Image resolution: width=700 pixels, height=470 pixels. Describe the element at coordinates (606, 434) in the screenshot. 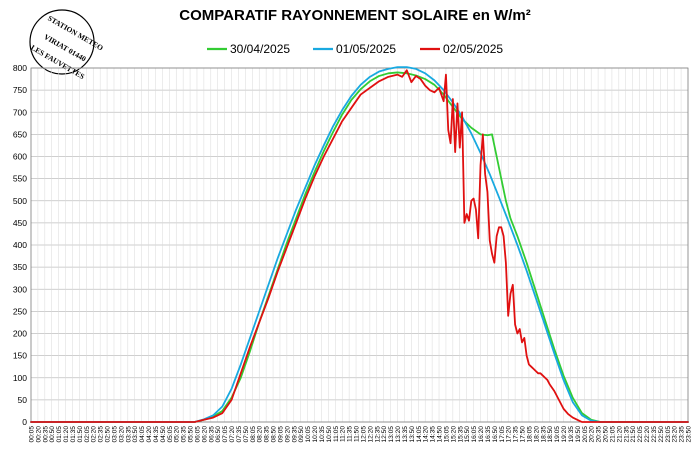

I see `x-tick-label: 20:50` at that location.